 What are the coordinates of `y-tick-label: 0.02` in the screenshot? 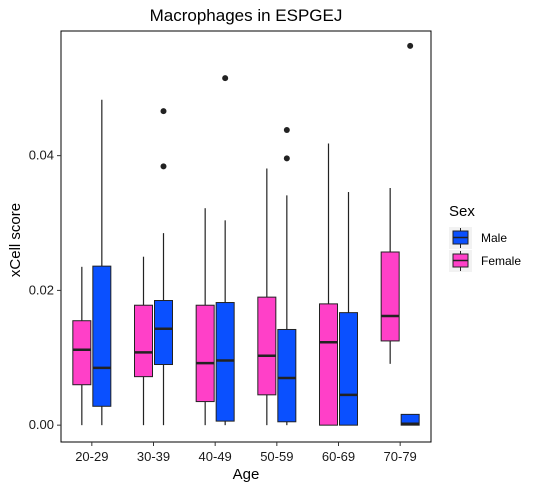 It's located at (41, 289).